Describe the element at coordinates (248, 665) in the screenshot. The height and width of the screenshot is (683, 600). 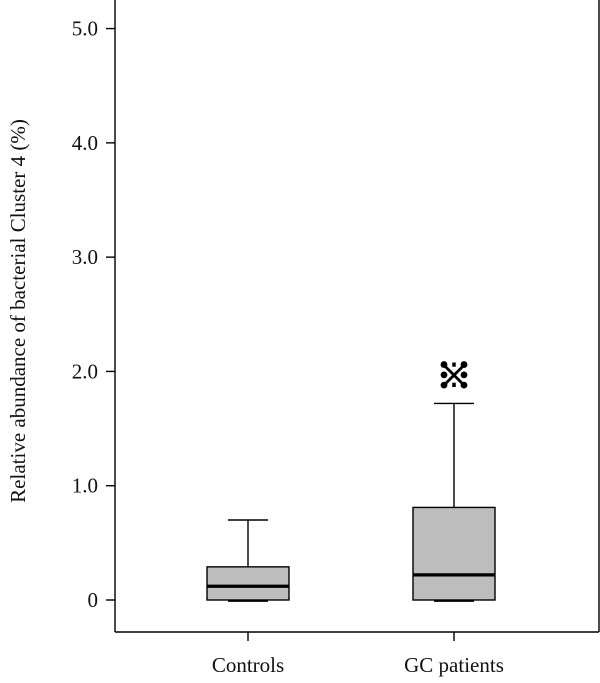
I see `x-tick-label: Controls` at that location.